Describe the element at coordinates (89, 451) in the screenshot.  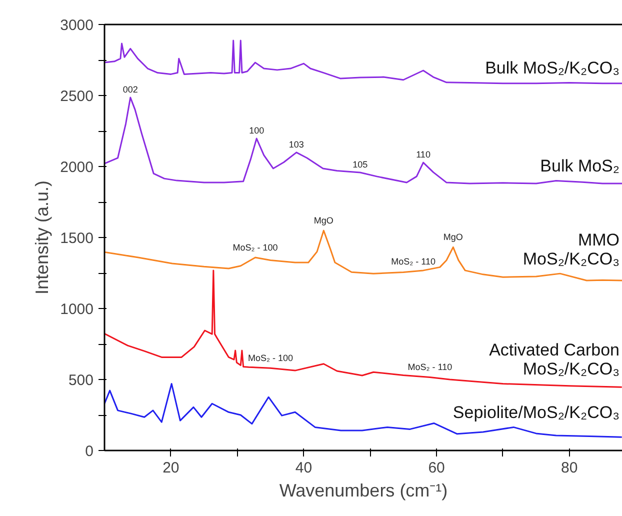
I see `y-tick-label: 0` at that location.